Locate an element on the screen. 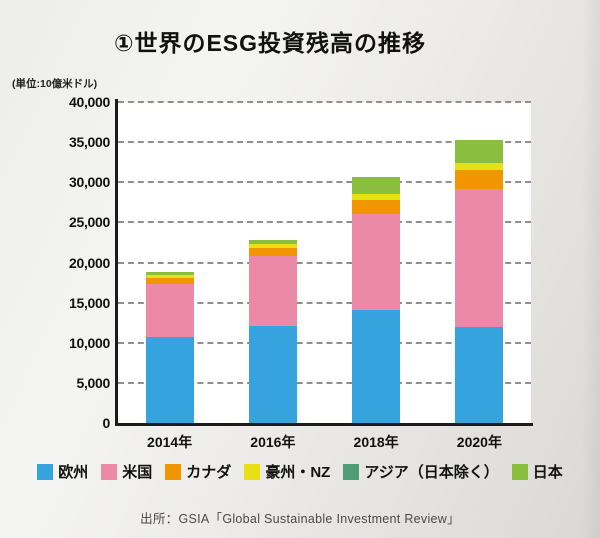 The width and height of the screenshot is (600, 538). bar-segment-europe-2020年 is located at coordinates (479, 374).